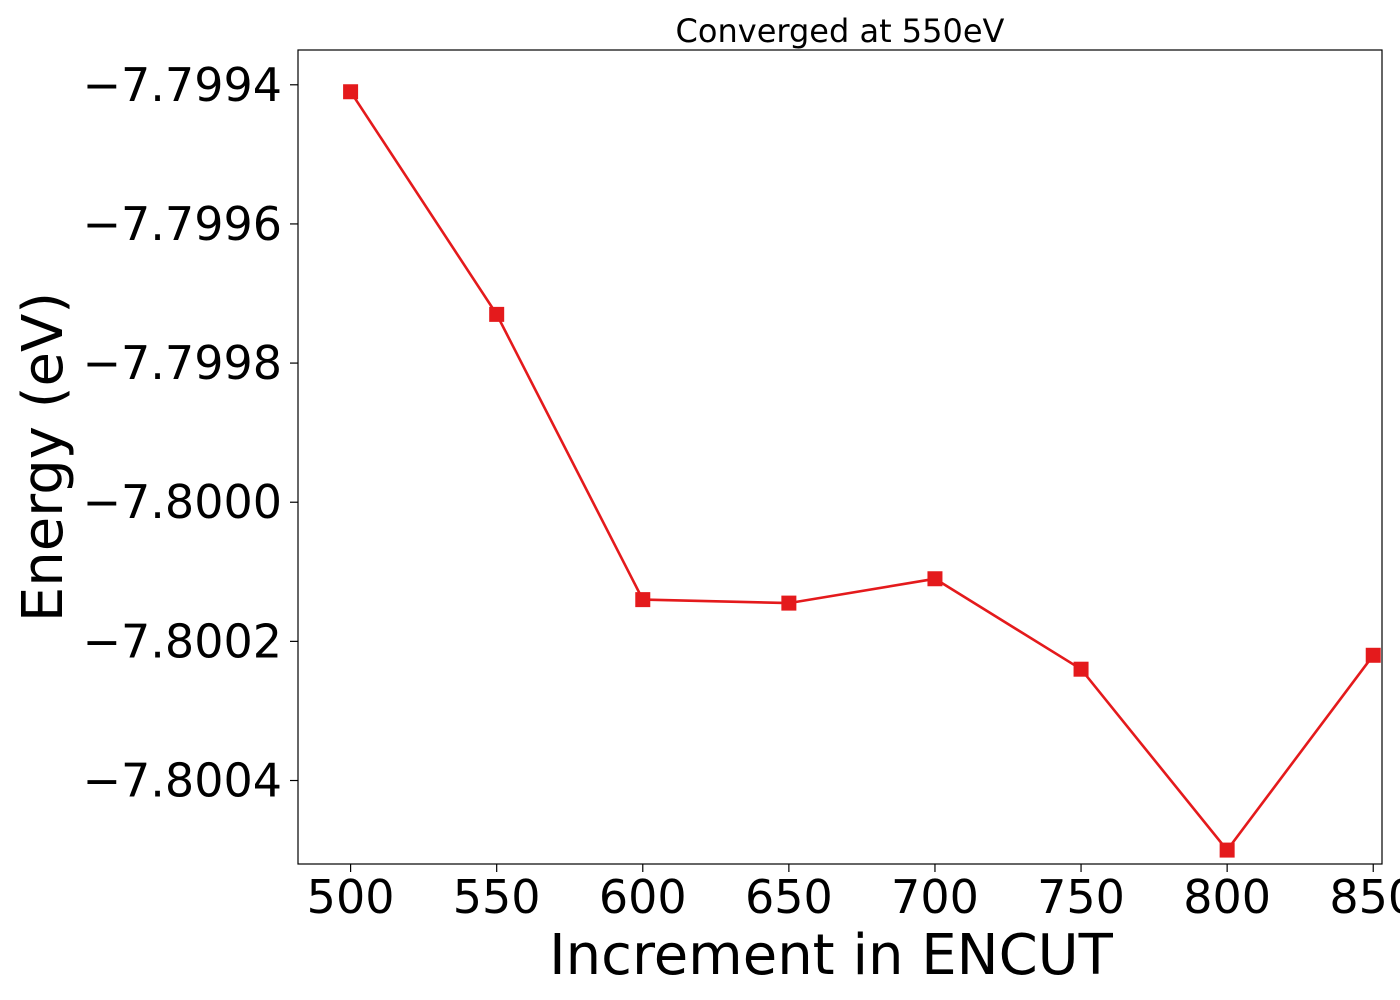  Describe the element at coordinates (853, 894) in the screenshot. I see `x-axis: 500 550 600 650 700 750 800 850` at that location.